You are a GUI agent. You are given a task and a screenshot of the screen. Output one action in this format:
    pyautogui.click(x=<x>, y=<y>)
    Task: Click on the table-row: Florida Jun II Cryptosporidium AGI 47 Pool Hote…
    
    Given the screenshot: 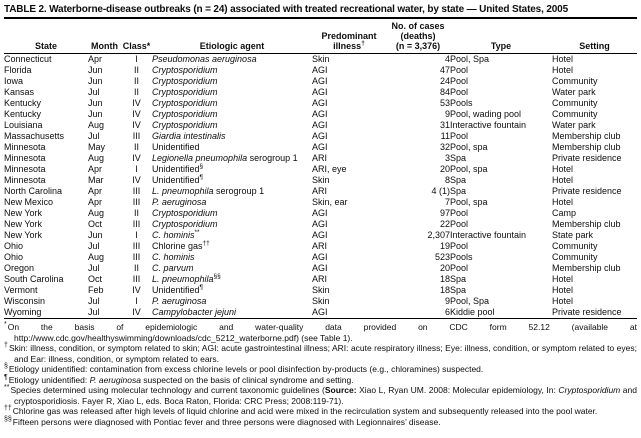 What is the action you would take?
    pyautogui.click(x=320, y=70)
    